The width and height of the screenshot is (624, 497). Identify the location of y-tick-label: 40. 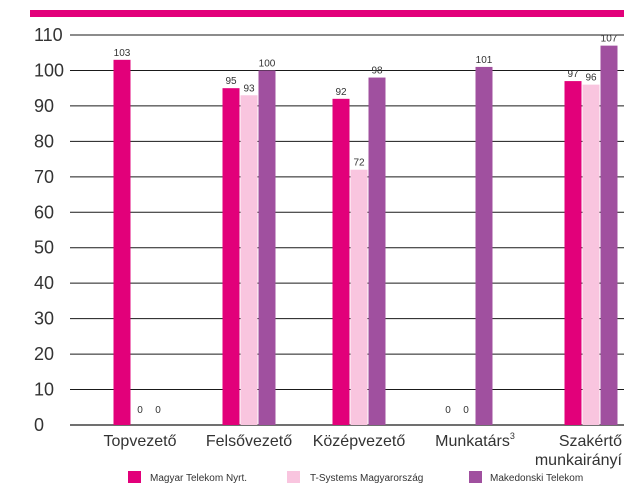
(44, 283).